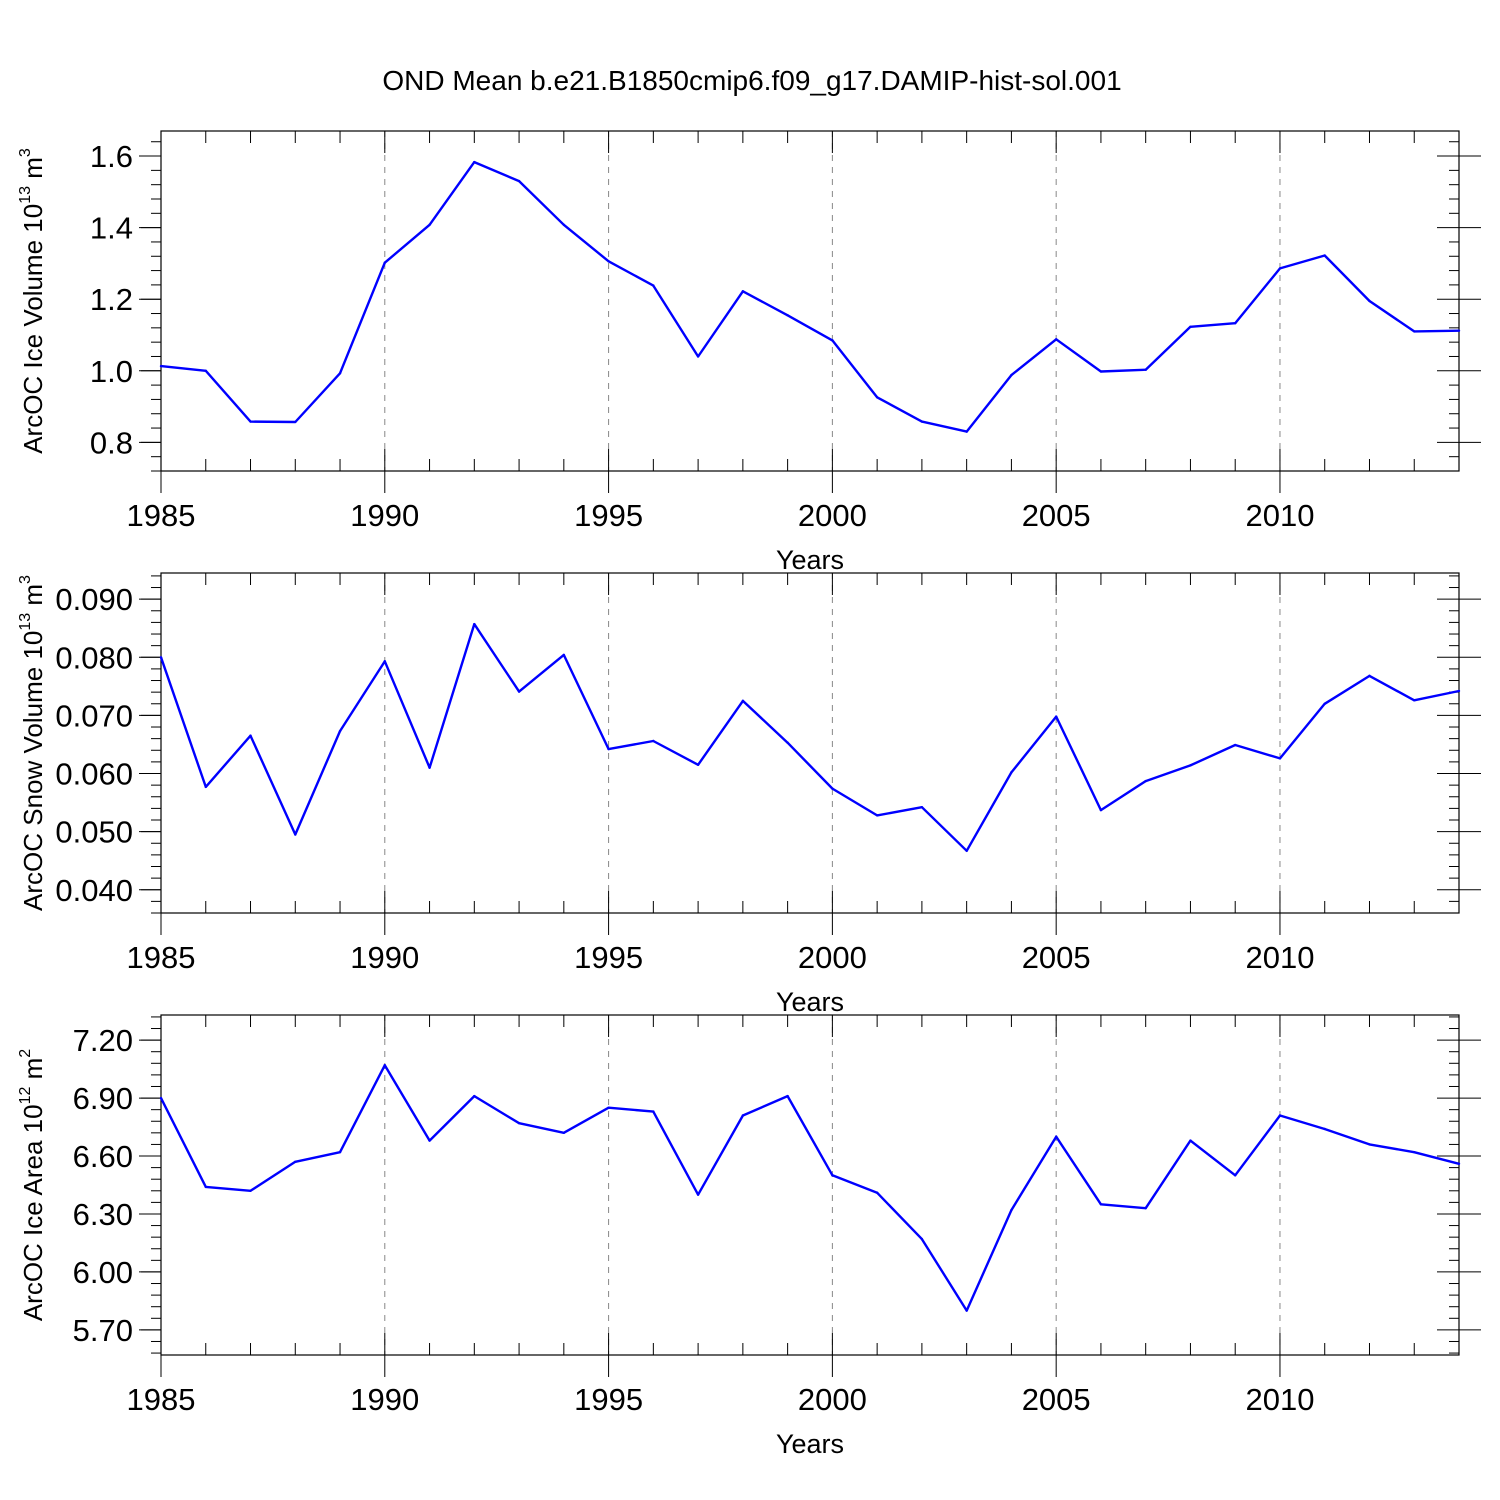 The height and width of the screenshot is (1500, 1500). What do you see at coordinates (94, 890) in the screenshot?
I see `y-tick-label: 0.040` at bounding box center [94, 890].